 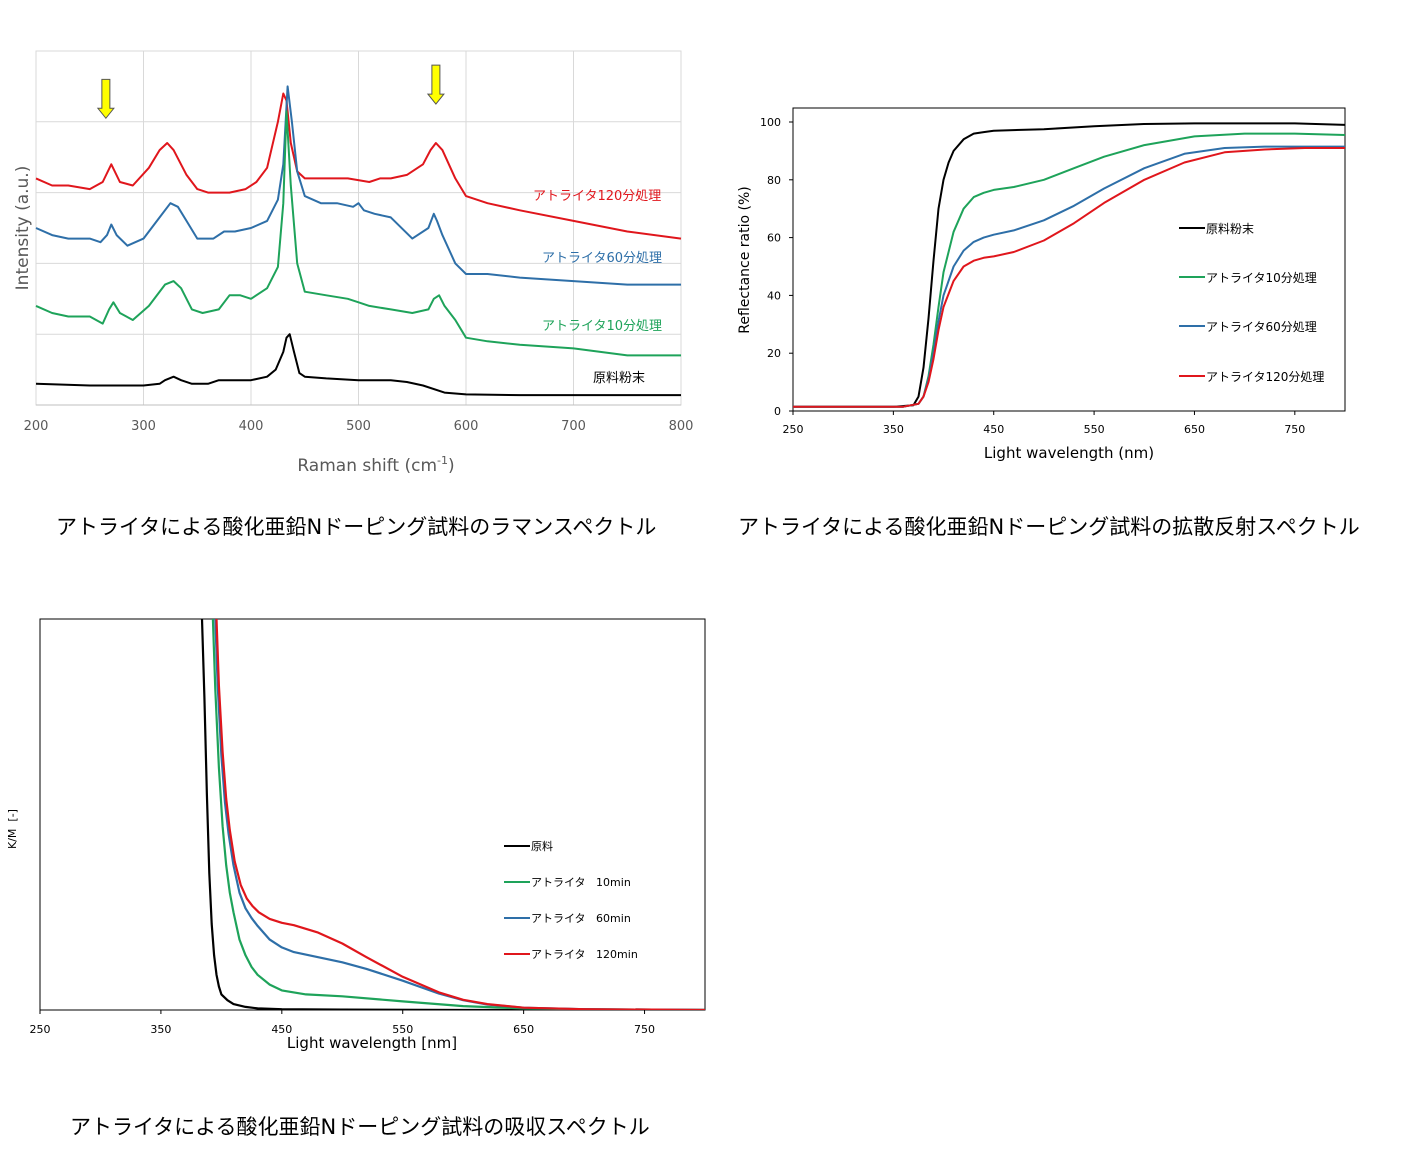 I want to click on raman-caption: アトライタによる酸化亜鉛Nドーピング試料のラマンスペクトル, so click(x=356, y=527).